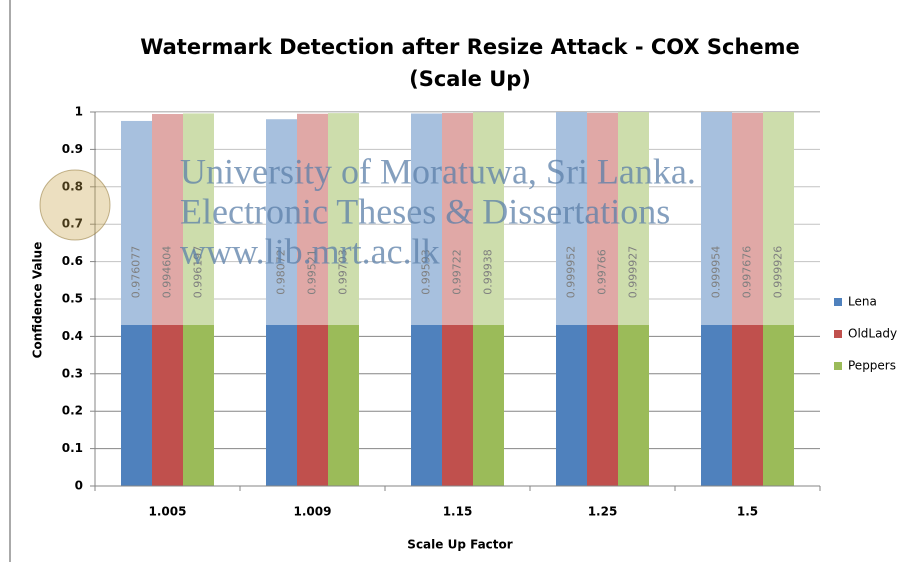 This screenshot has height=562, width=916. I want to click on data-label: 0.999954, so click(716, 272).